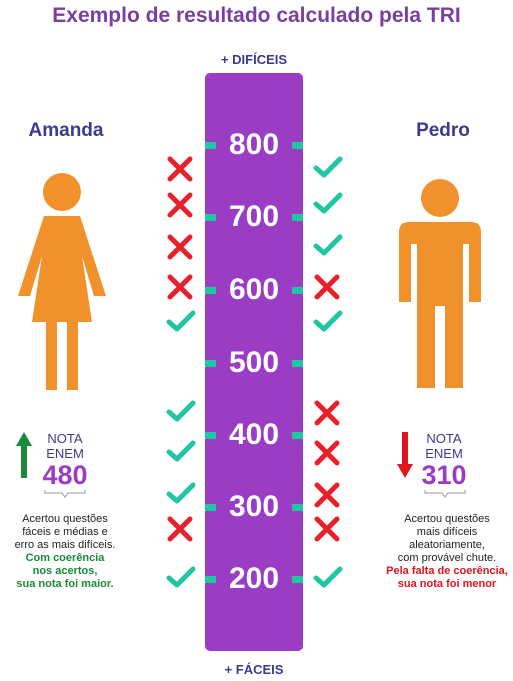  I want to click on bottom-label: + FÁCEIS, so click(254, 669).